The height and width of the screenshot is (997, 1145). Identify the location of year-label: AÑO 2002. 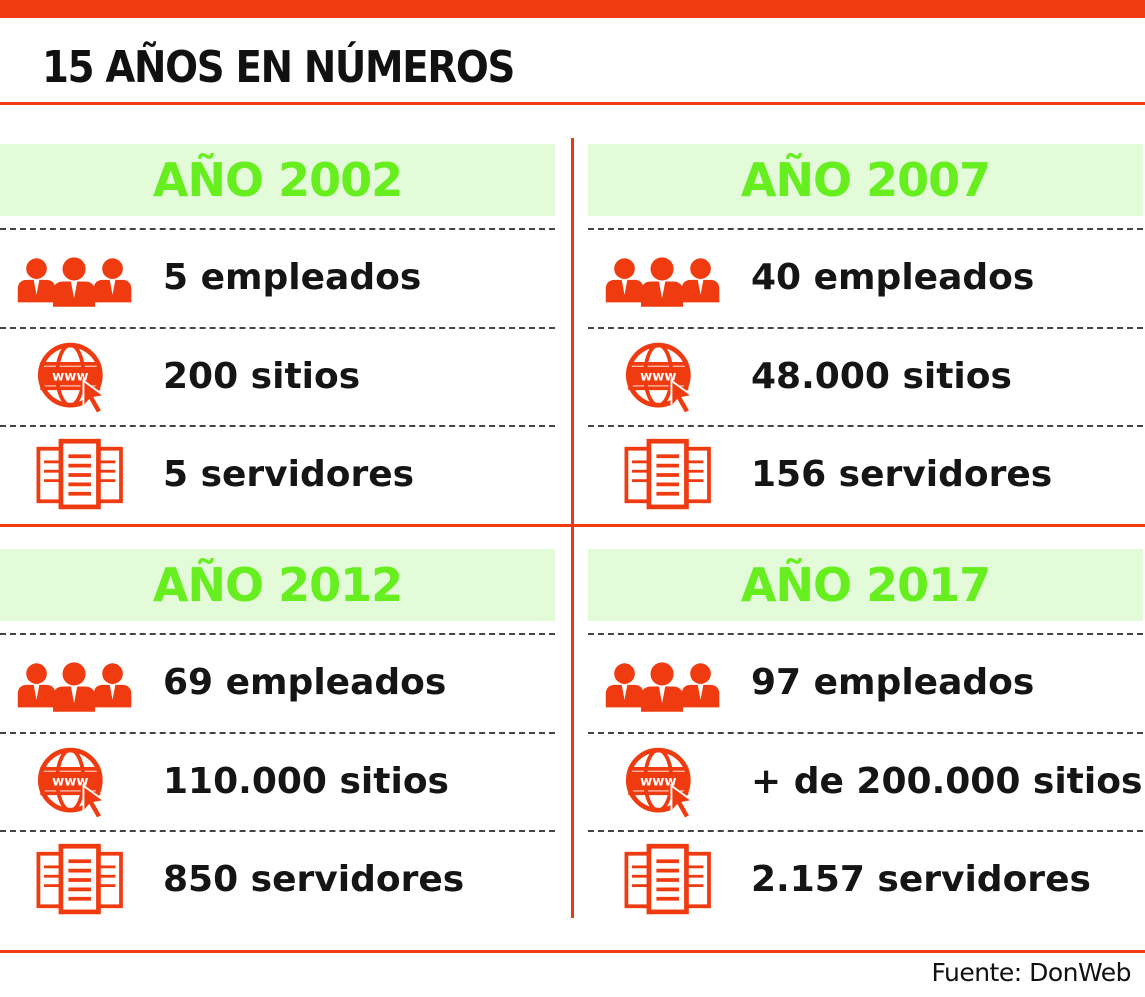
(277, 180).